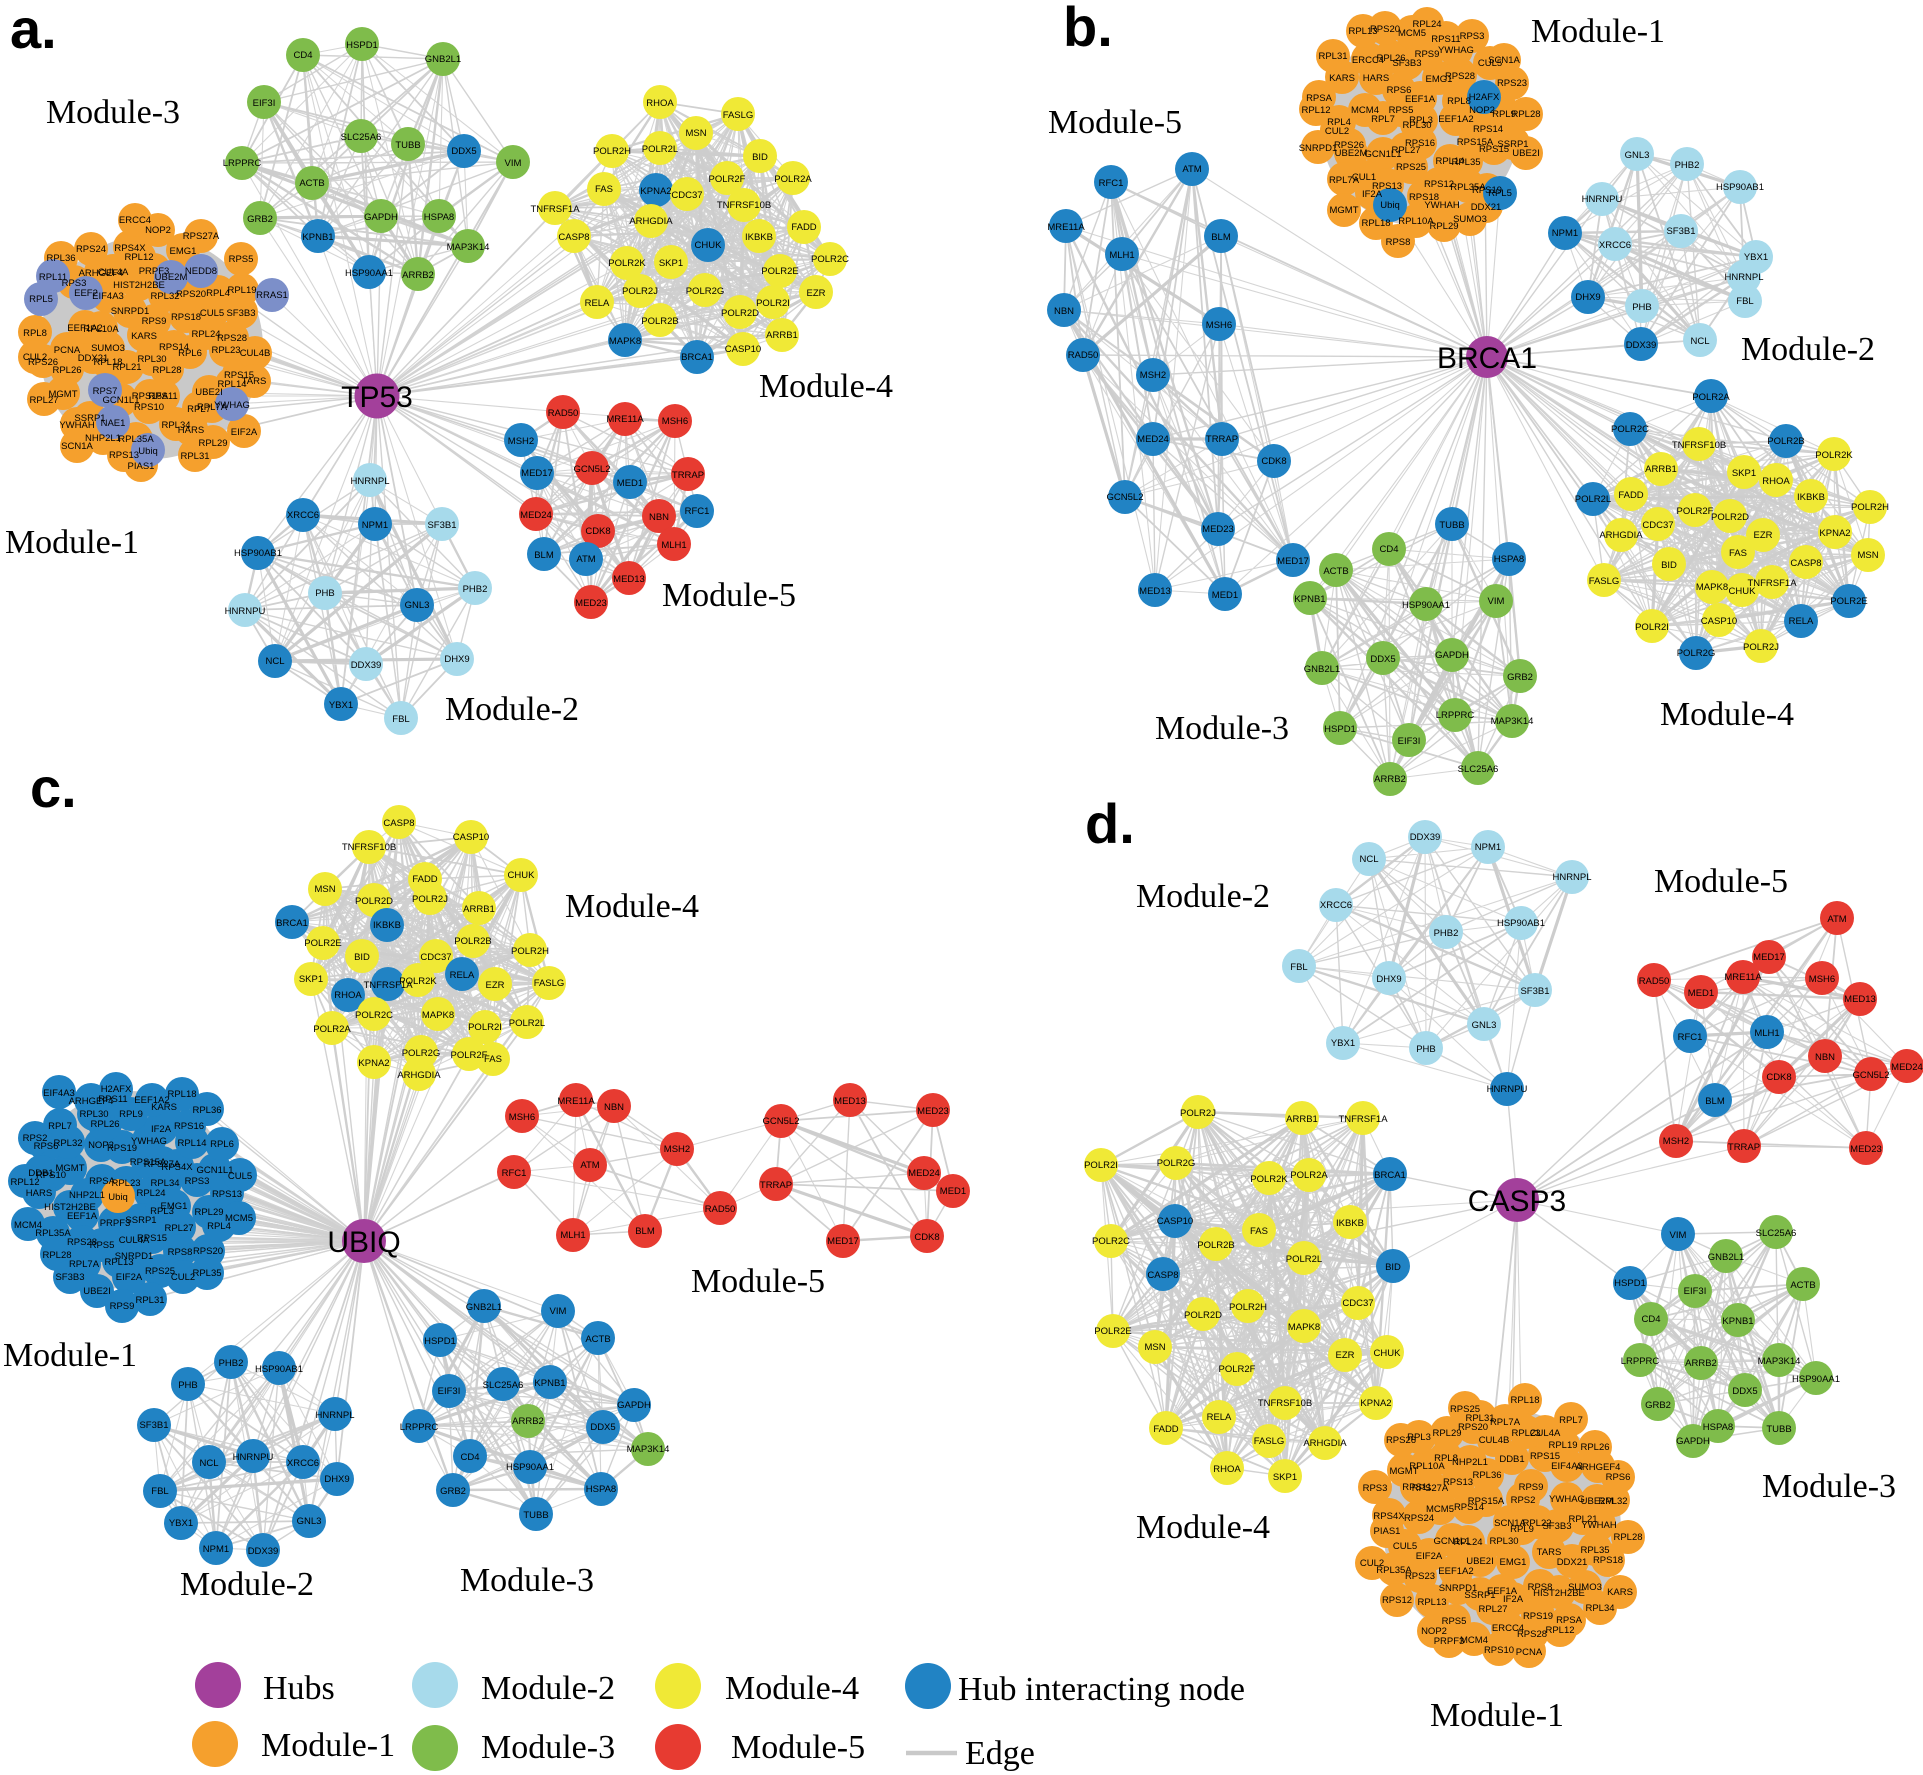  Describe the element at coordinates (77, 425) in the screenshot. I see `svg-text: YWHAH` at that location.